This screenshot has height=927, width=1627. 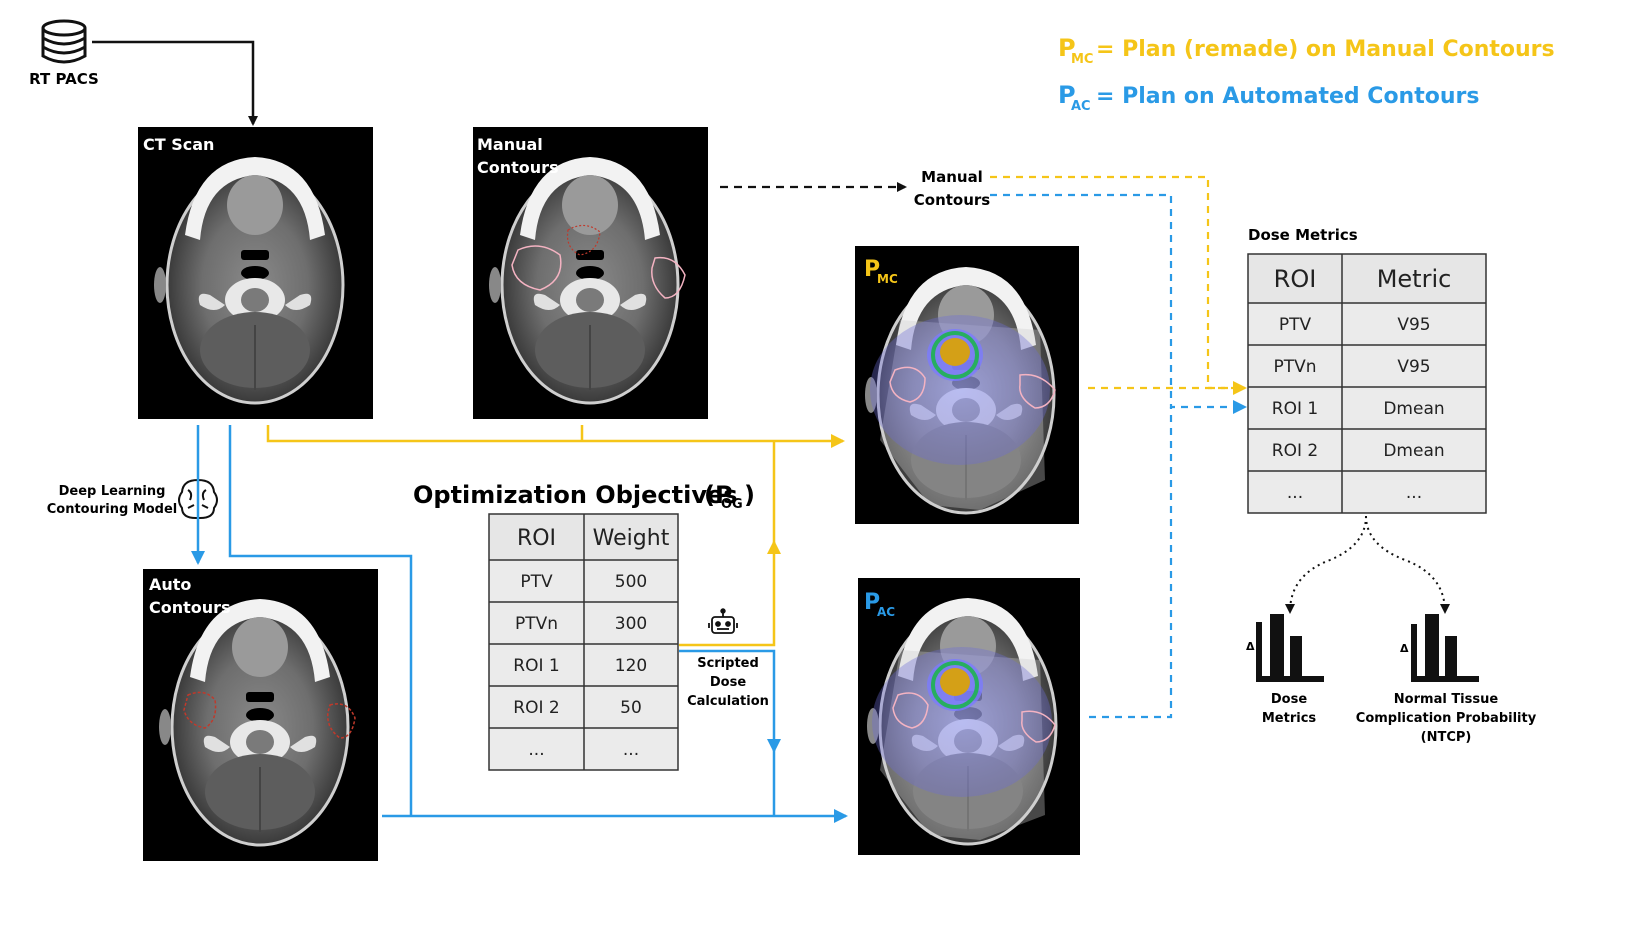 What do you see at coordinates (112, 509) in the screenshot?
I see `deep-learning-text-2: Contouring Model` at bounding box center [112, 509].